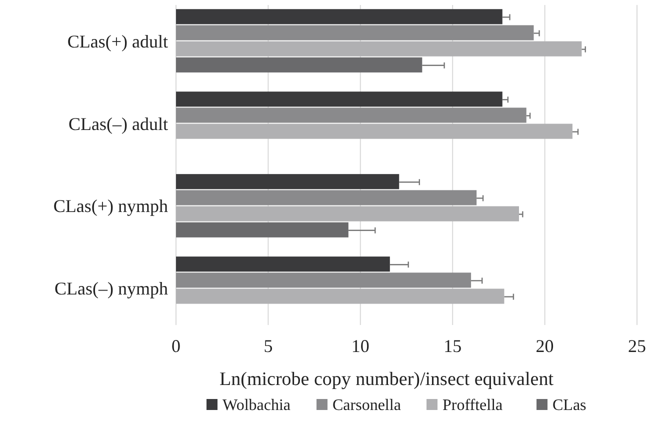 This screenshot has height=428, width=649. I want to click on legend-label: Profftella, so click(472, 405).